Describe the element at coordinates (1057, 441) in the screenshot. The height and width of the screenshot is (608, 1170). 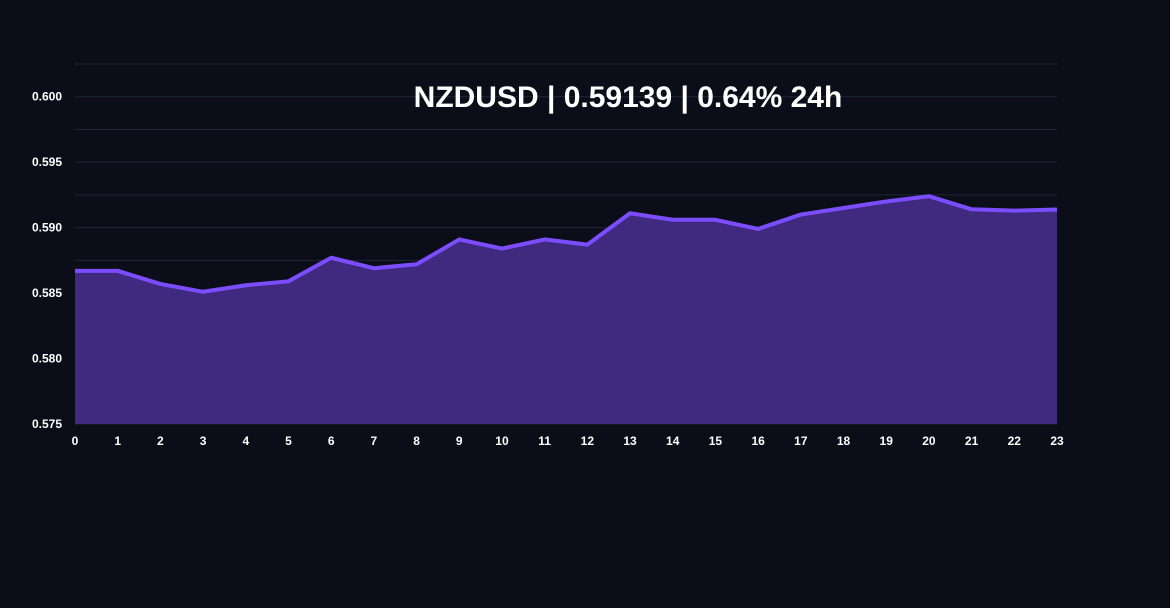
I see `x-tick-label: 23` at that location.